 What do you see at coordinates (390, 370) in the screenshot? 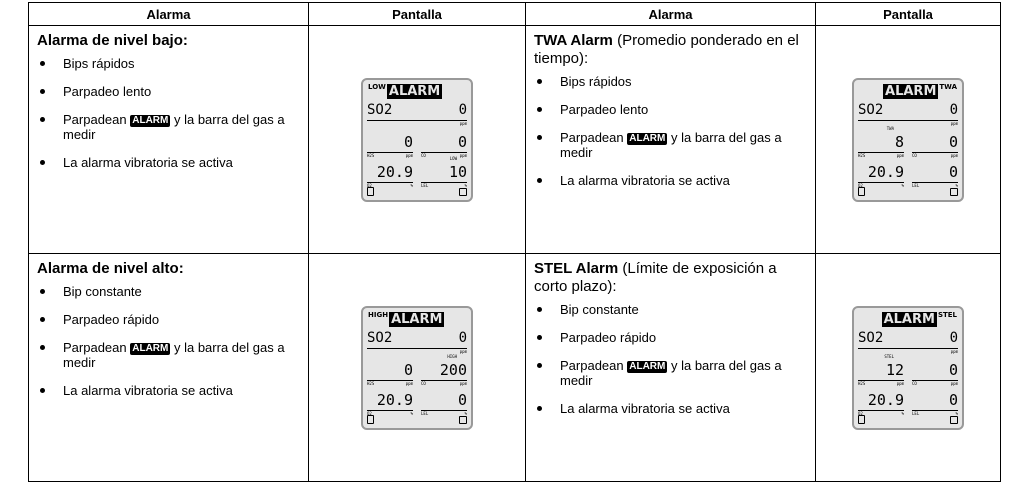
I see `sensor-cell: 0 H2S ppm` at bounding box center [390, 370].